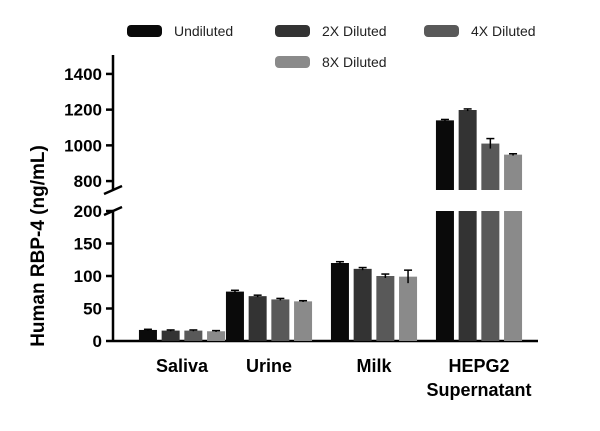  Describe the element at coordinates (113, 190) in the screenshot. I see `axis-break-mark` at that location.